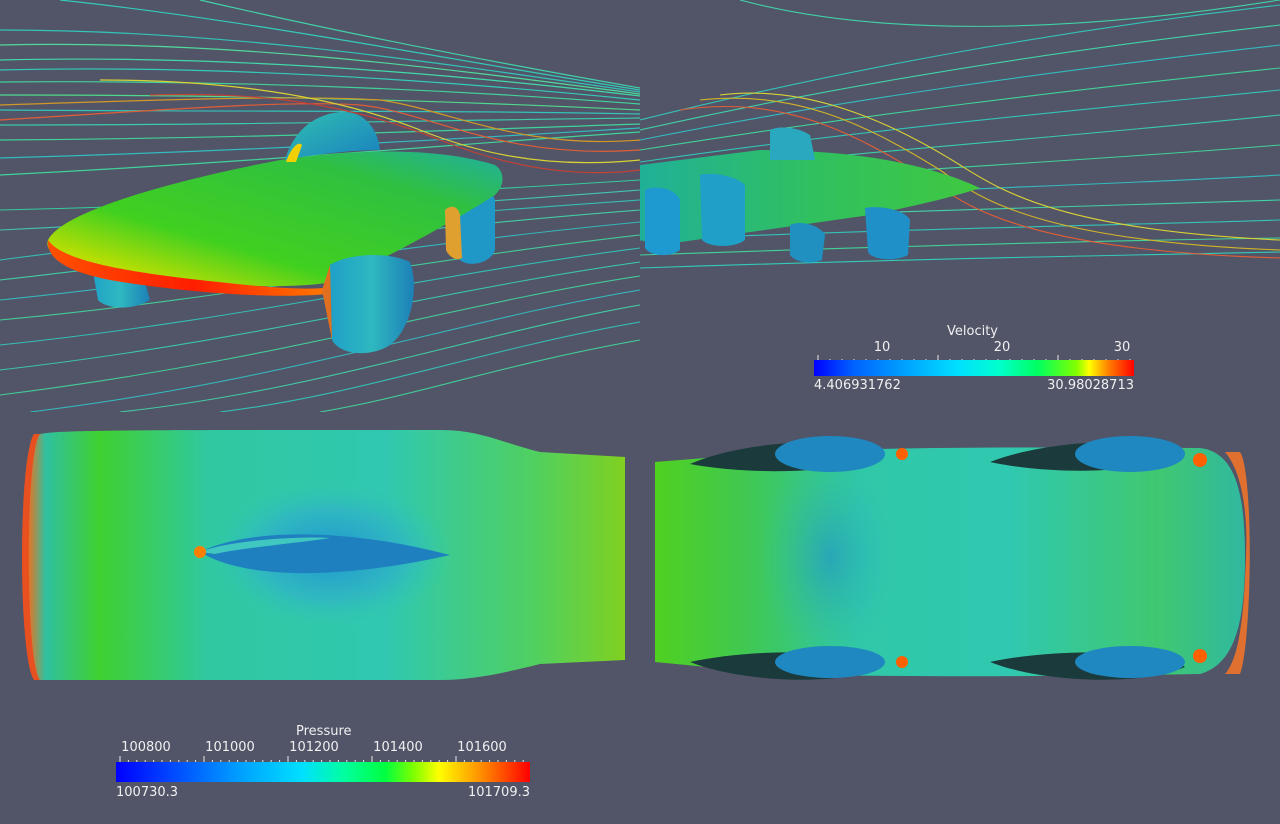 The width and height of the screenshot is (1280, 824). I want to click on pressure-legend-title: Pressure, so click(324, 731).